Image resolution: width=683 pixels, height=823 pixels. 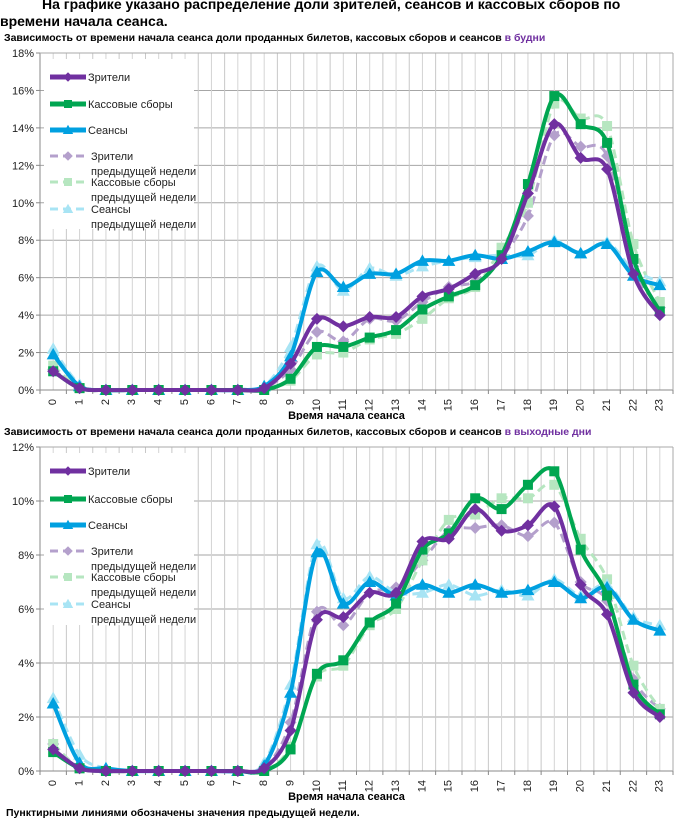 I want to click on x-tick-label: 20, so click(x=581, y=786).